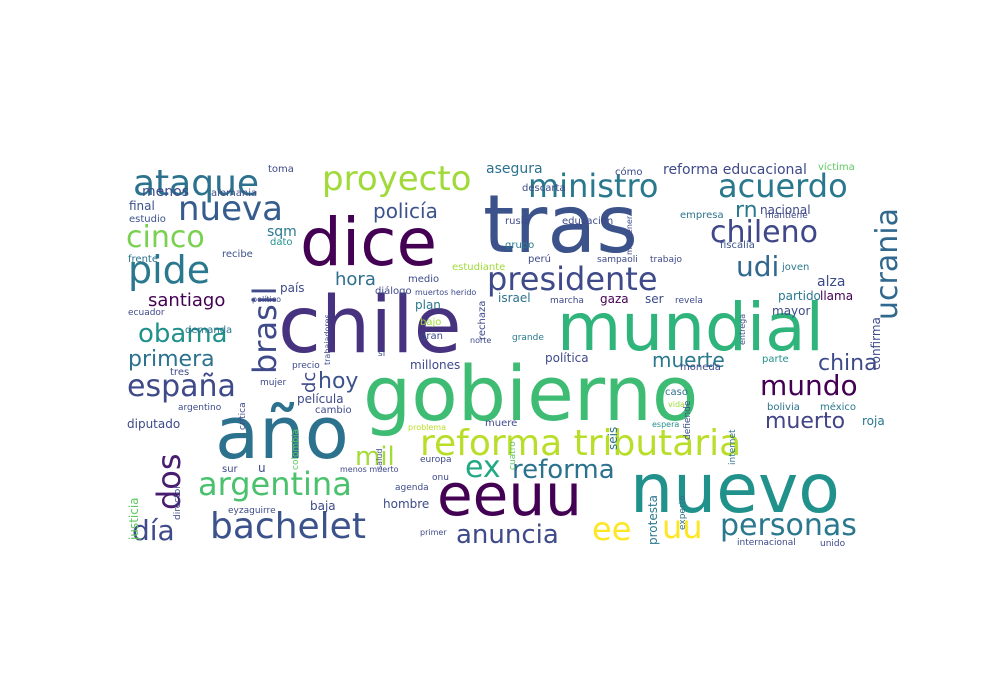  What do you see at coordinates (428, 305) in the screenshot?
I see `word: plan` at bounding box center [428, 305].